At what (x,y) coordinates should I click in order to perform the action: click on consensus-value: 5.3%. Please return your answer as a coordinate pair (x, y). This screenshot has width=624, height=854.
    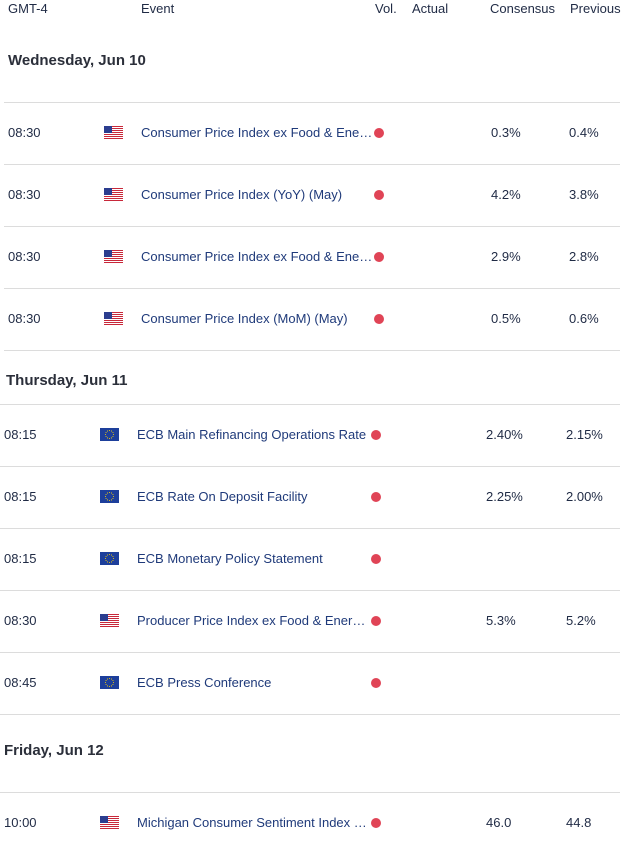
    Looking at the image, I should click on (501, 620).